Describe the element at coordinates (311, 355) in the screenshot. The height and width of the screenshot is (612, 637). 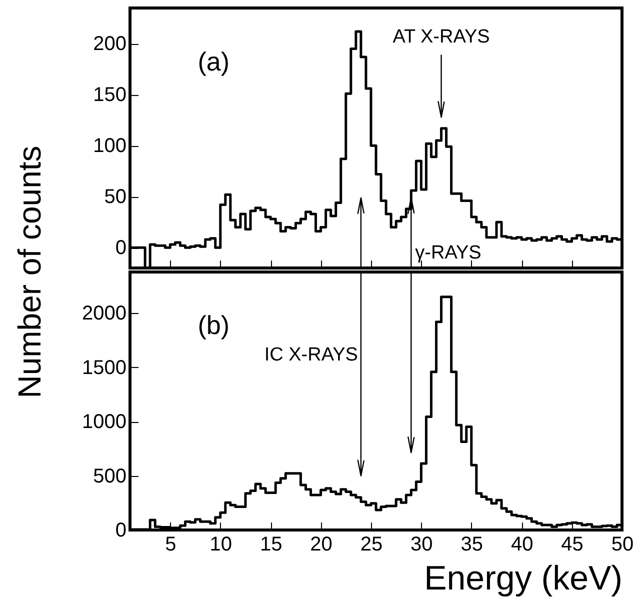
I see `ref-line-label: IC X-RAYS` at that location.